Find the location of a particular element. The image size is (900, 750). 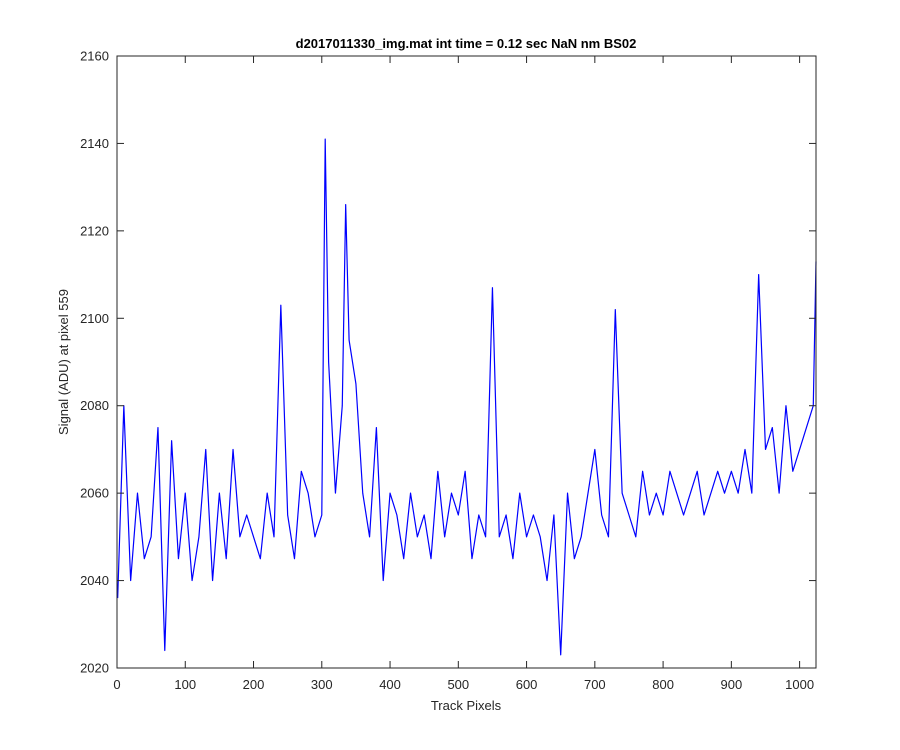

x-tick-label: 600 is located at coordinates (527, 684).